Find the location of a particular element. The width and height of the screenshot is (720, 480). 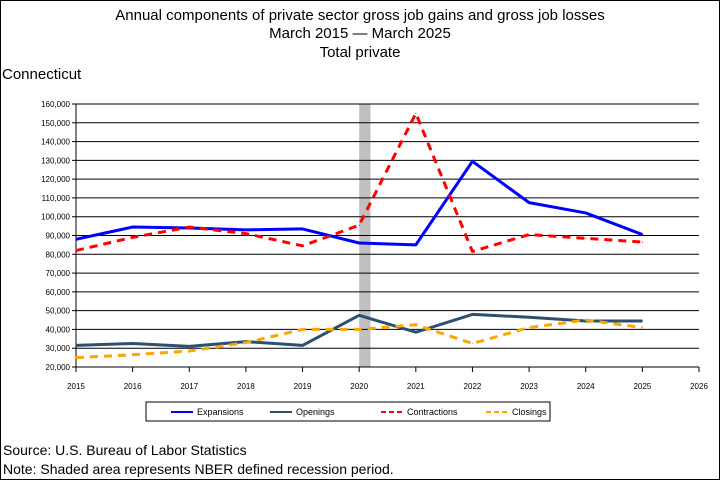

y-tick-label: 110,000 is located at coordinates (56, 198).